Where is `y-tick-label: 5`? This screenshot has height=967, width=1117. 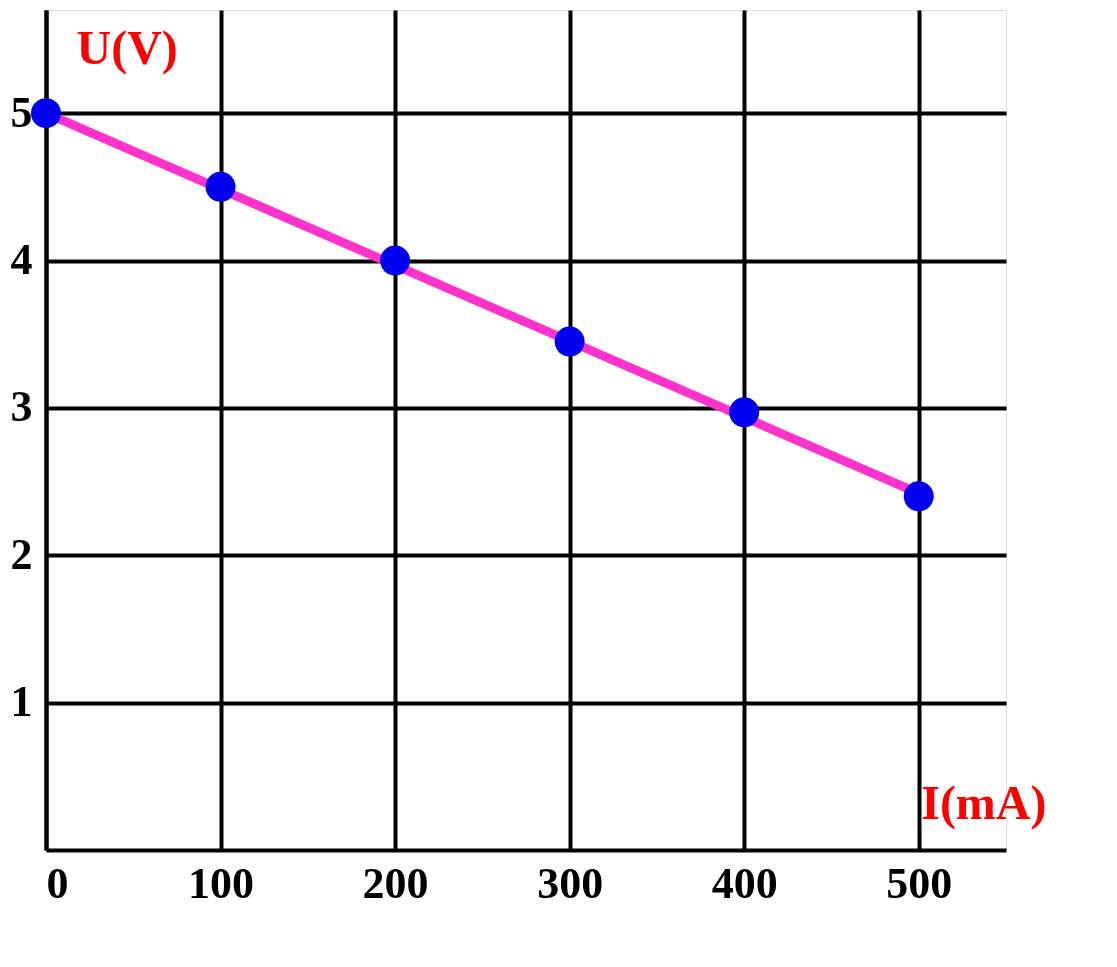 y-tick-label: 5 is located at coordinates (21, 112).